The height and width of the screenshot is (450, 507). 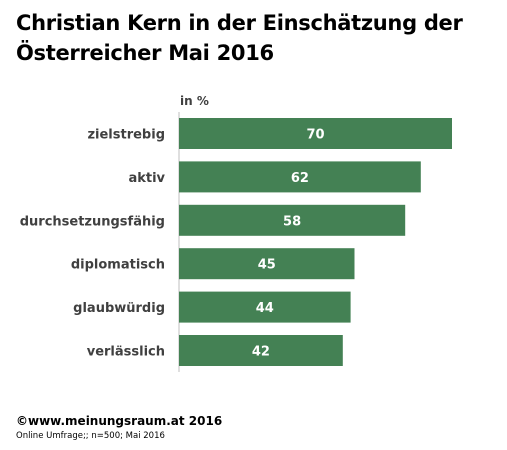 I want to click on data-label-5: 42, so click(x=261, y=352).